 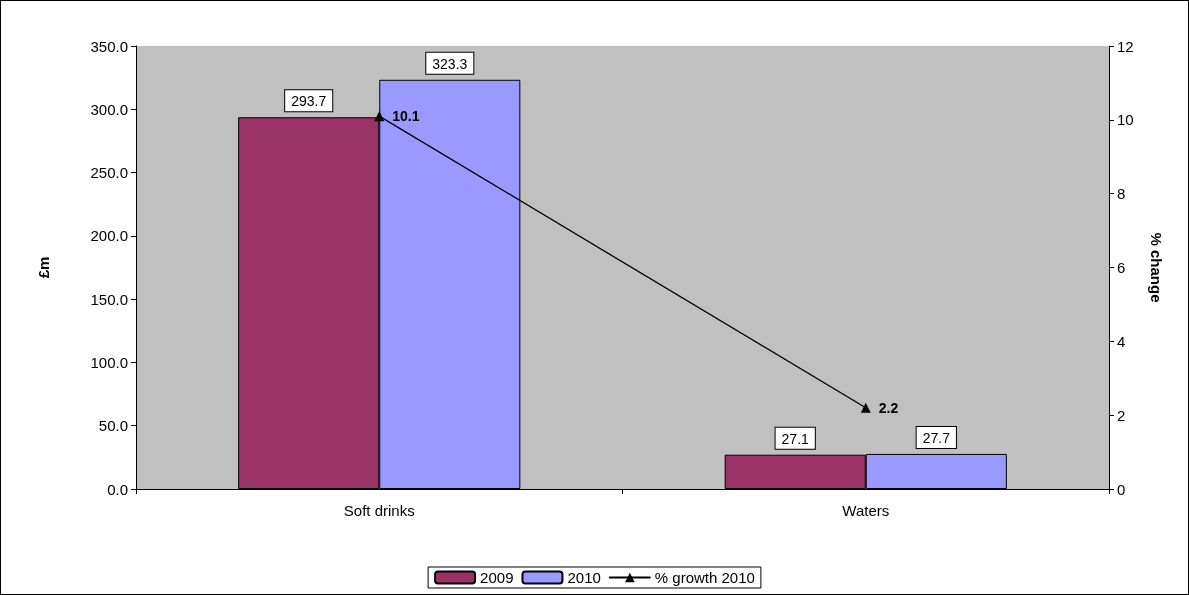 I want to click on y-axis-title: £m, so click(x=43, y=267).